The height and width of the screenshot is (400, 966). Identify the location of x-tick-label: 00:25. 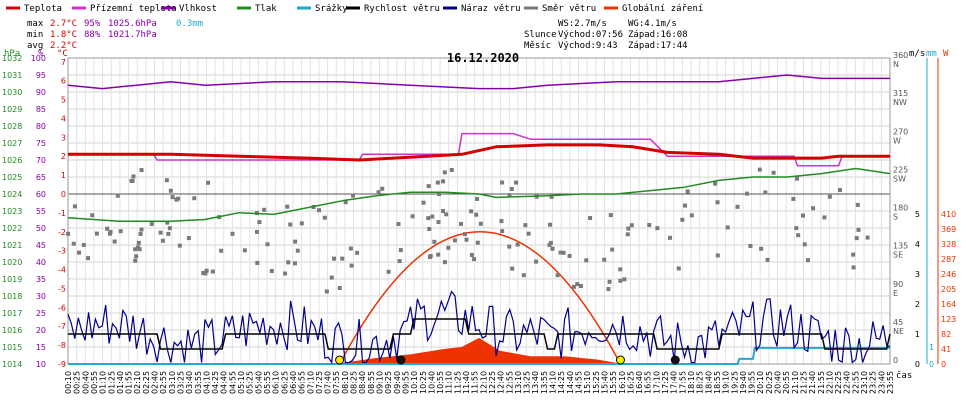
(77, 382).